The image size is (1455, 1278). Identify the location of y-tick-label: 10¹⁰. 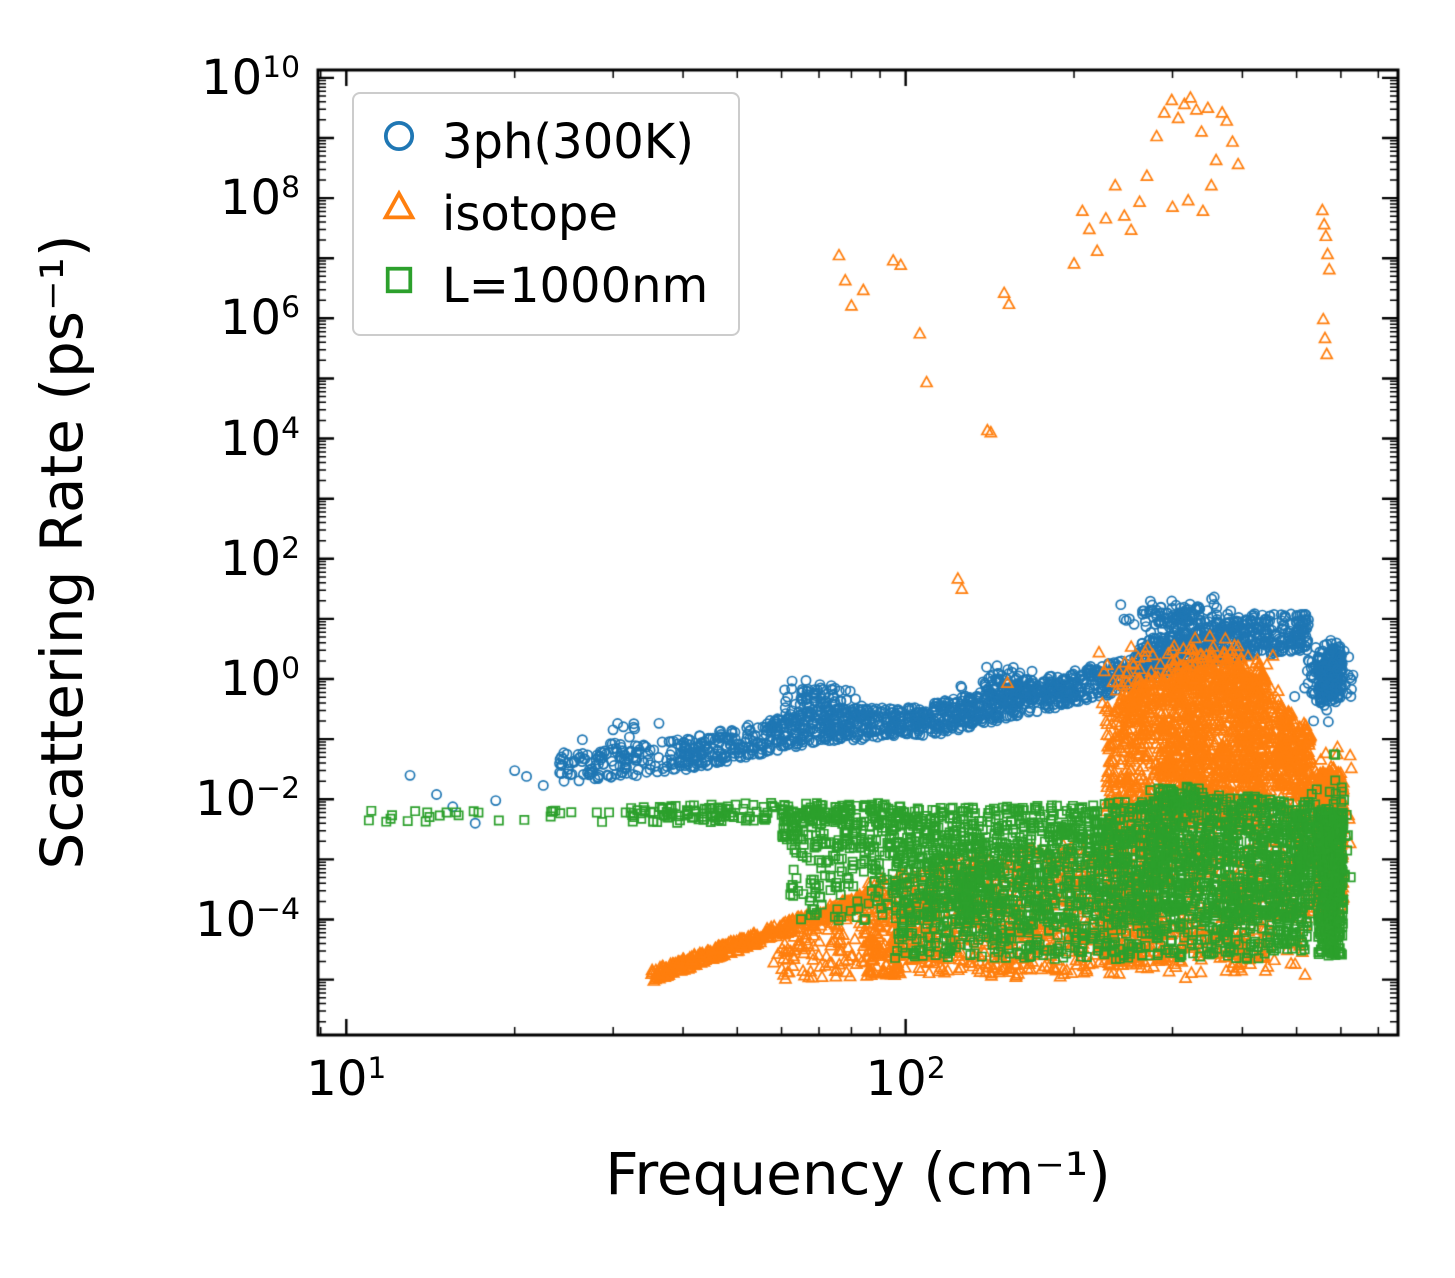
(250, 77).